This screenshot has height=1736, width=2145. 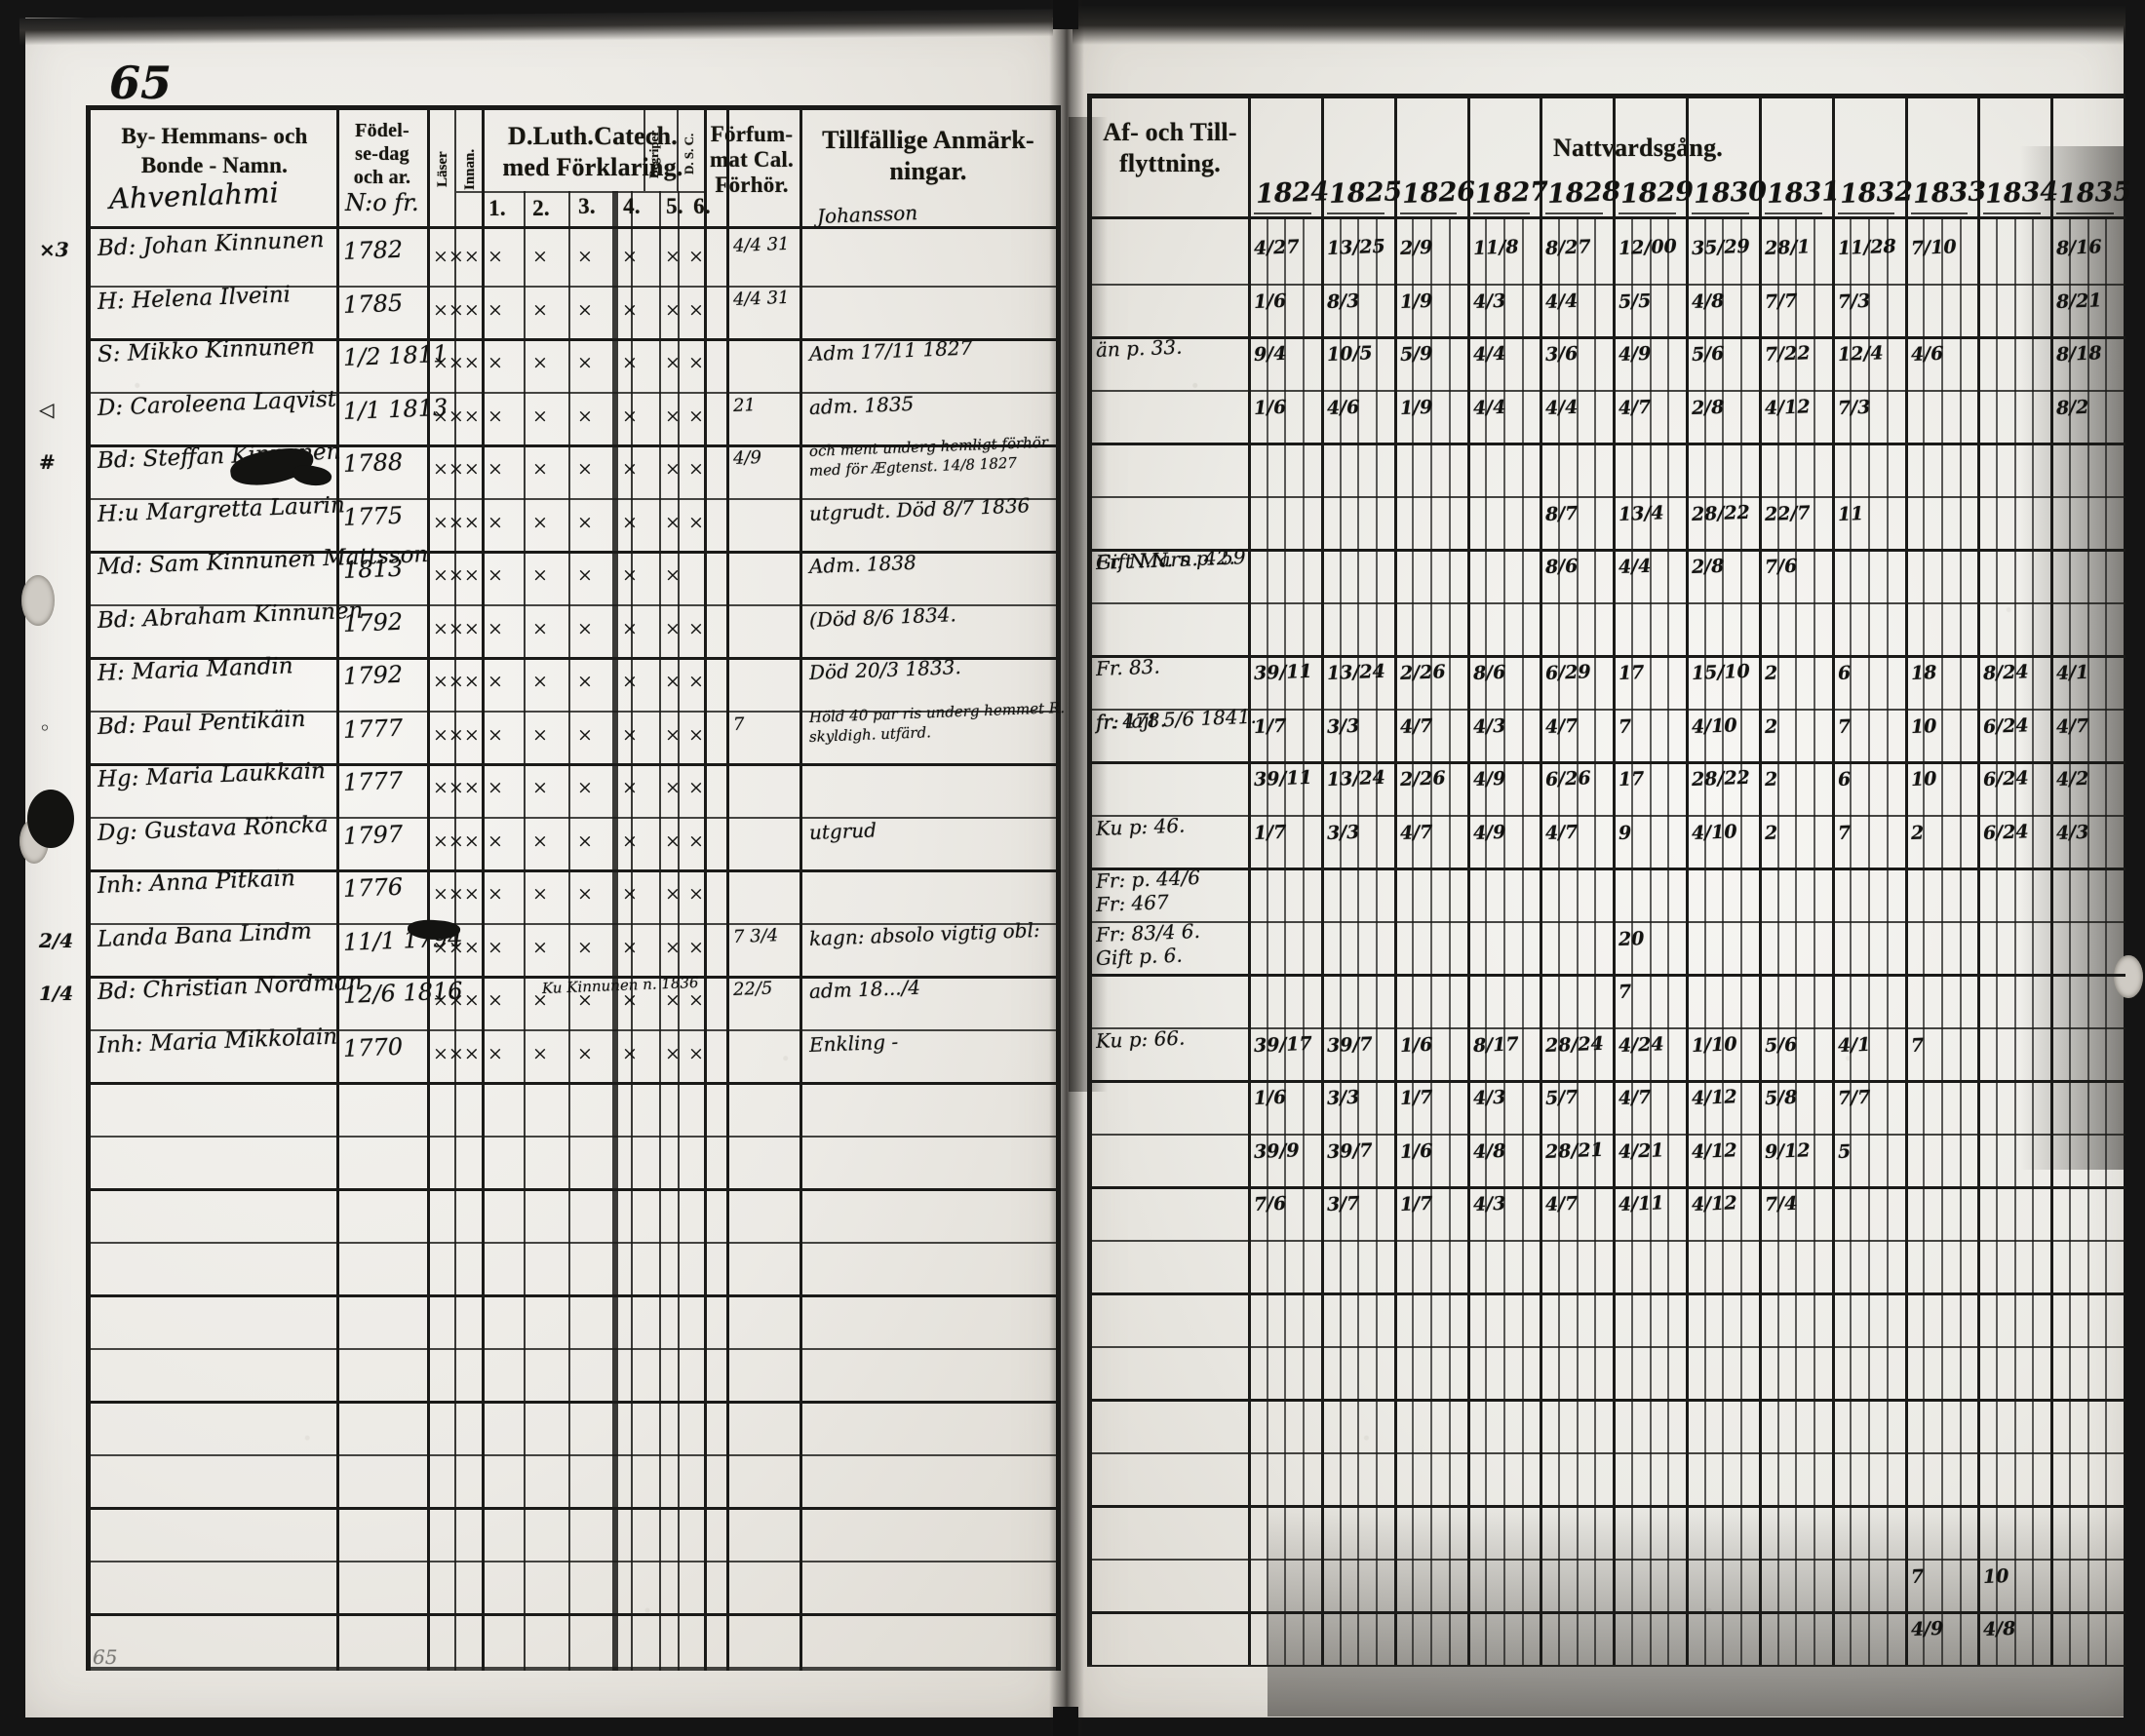 What do you see at coordinates (755, 935) in the screenshot?
I see `forsummat-value: 7 3/4` at bounding box center [755, 935].